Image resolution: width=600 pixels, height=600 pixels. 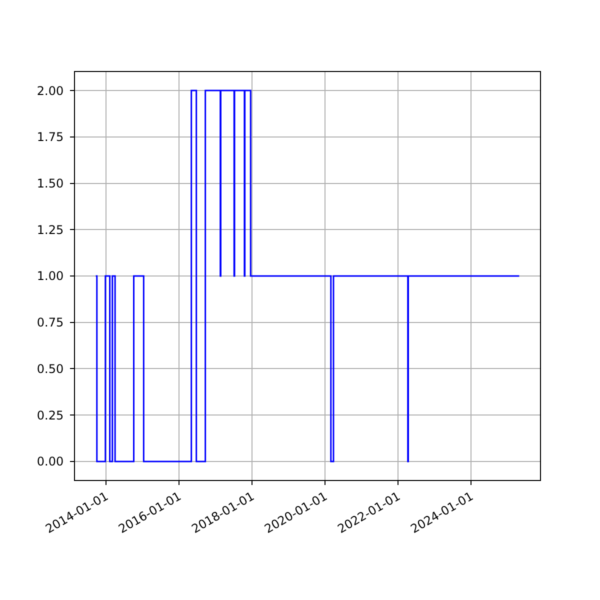 I want to click on y-tick-label: 1.75, so click(x=50, y=137).